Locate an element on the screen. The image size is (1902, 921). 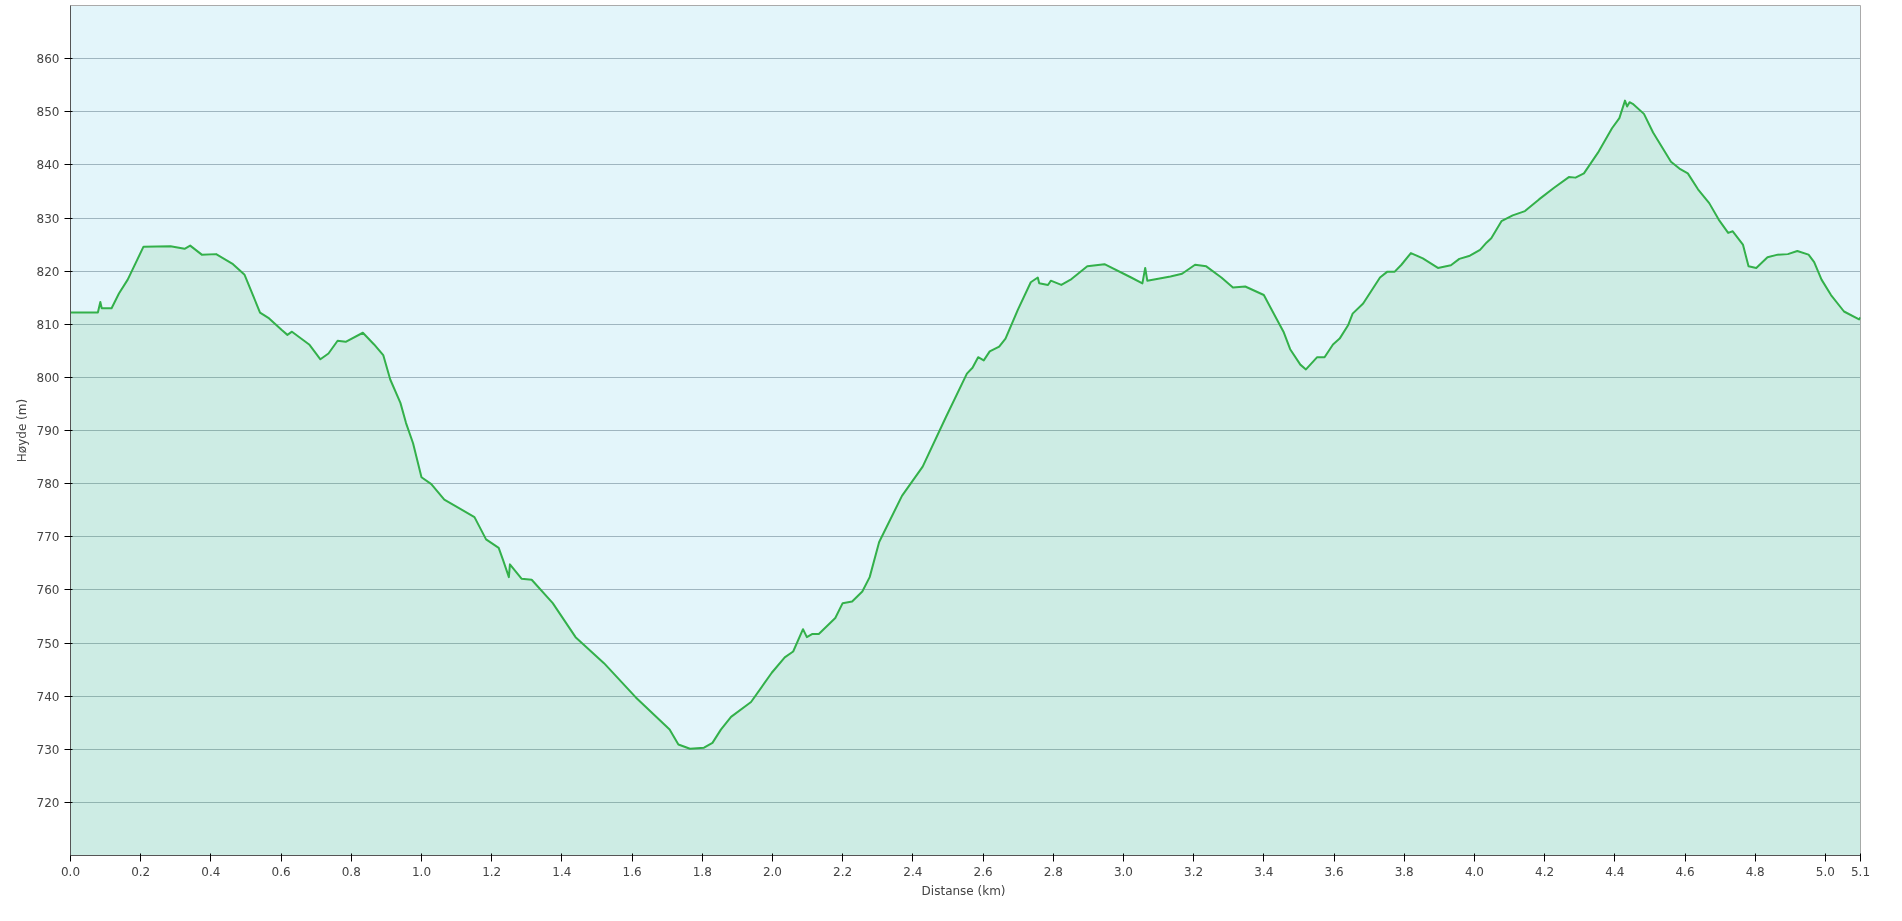
y-tick-label: 860 is located at coordinates (48, 59).